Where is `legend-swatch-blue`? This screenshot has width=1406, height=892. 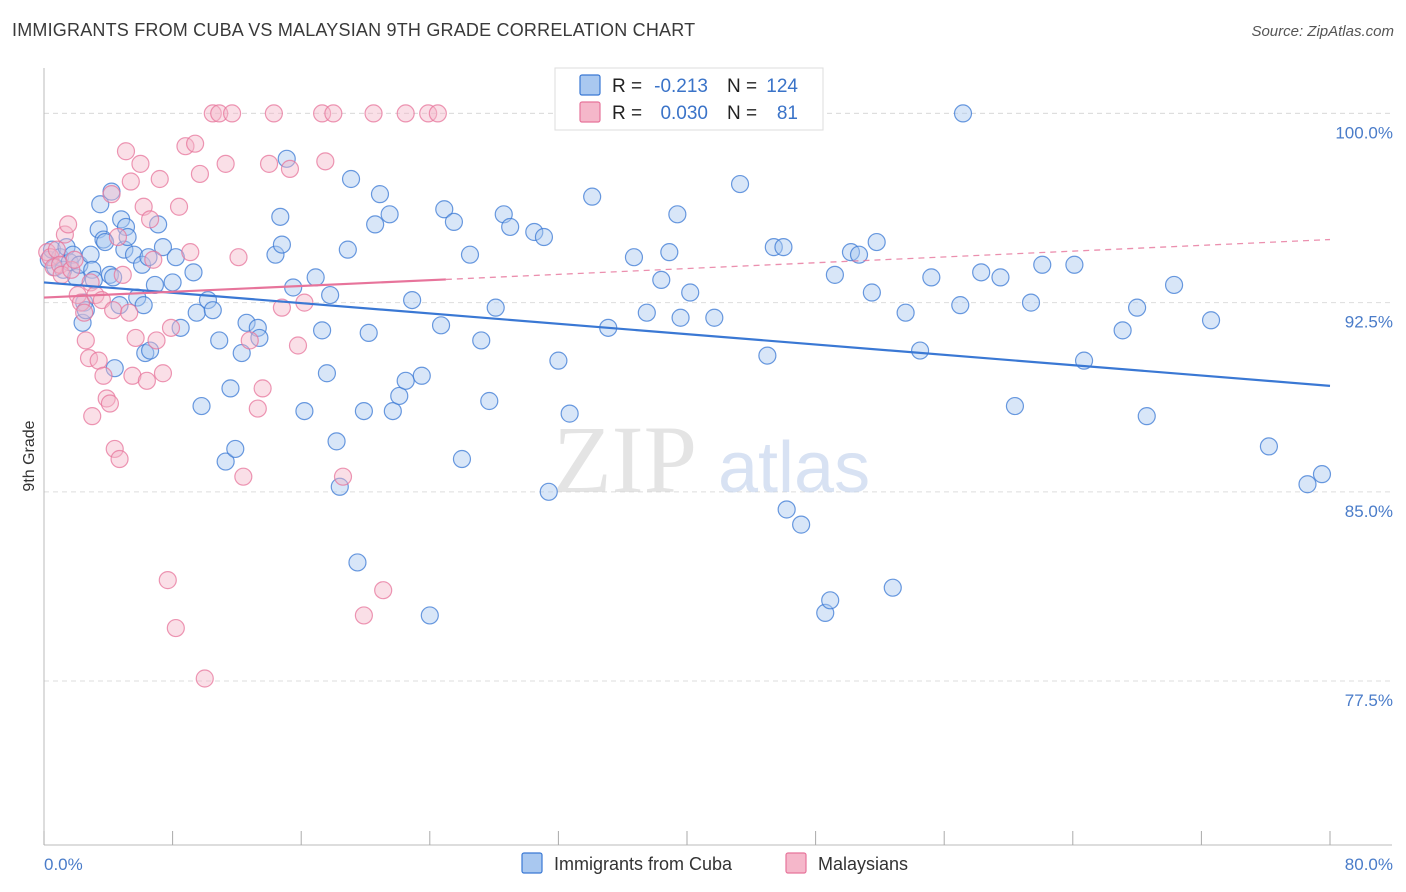 legend-swatch-blue is located at coordinates (532, 863).